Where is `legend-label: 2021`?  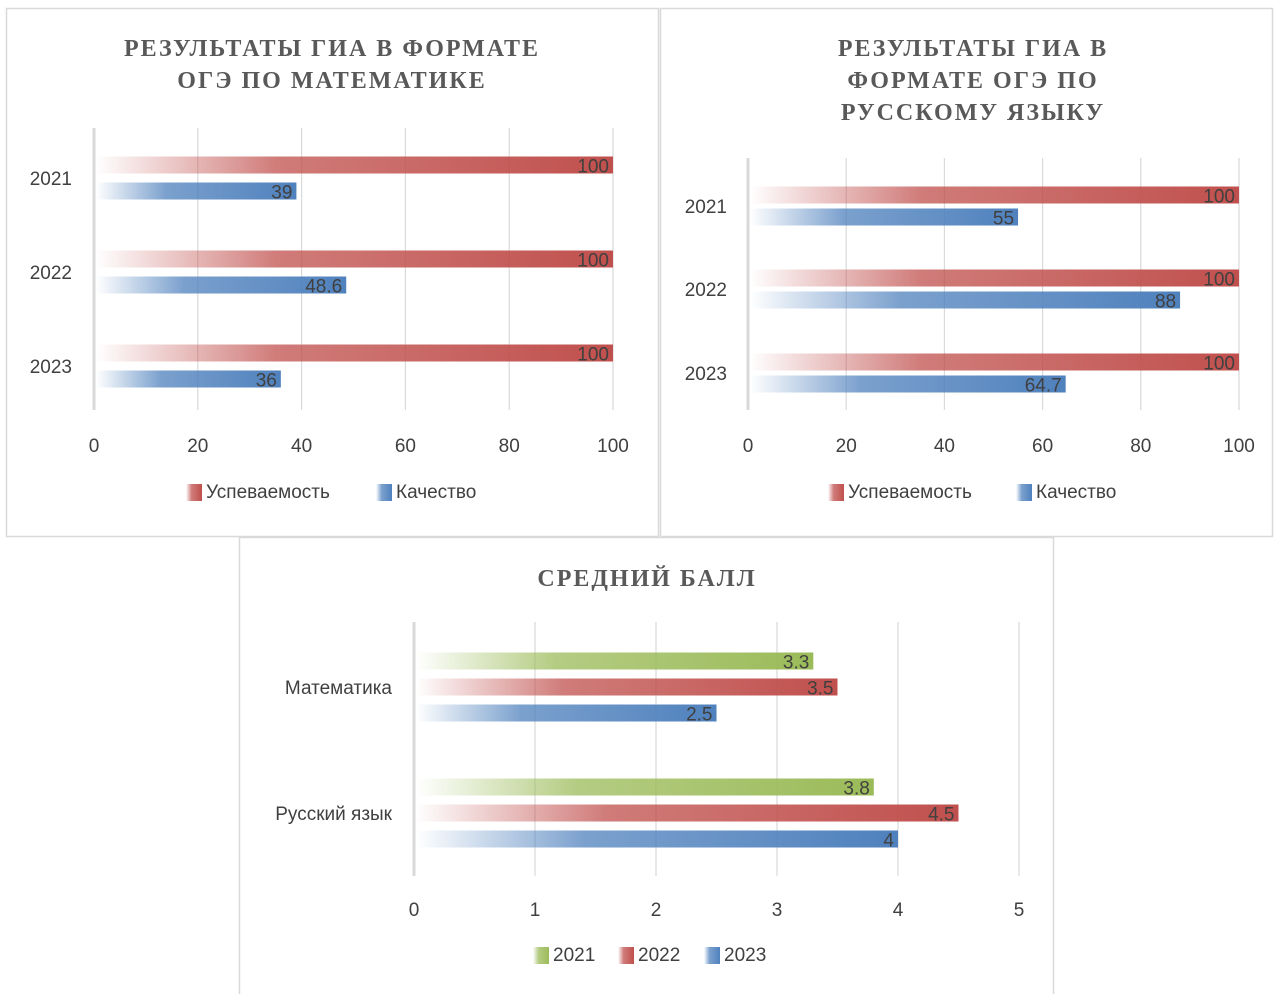
legend-label: 2021 is located at coordinates (574, 955).